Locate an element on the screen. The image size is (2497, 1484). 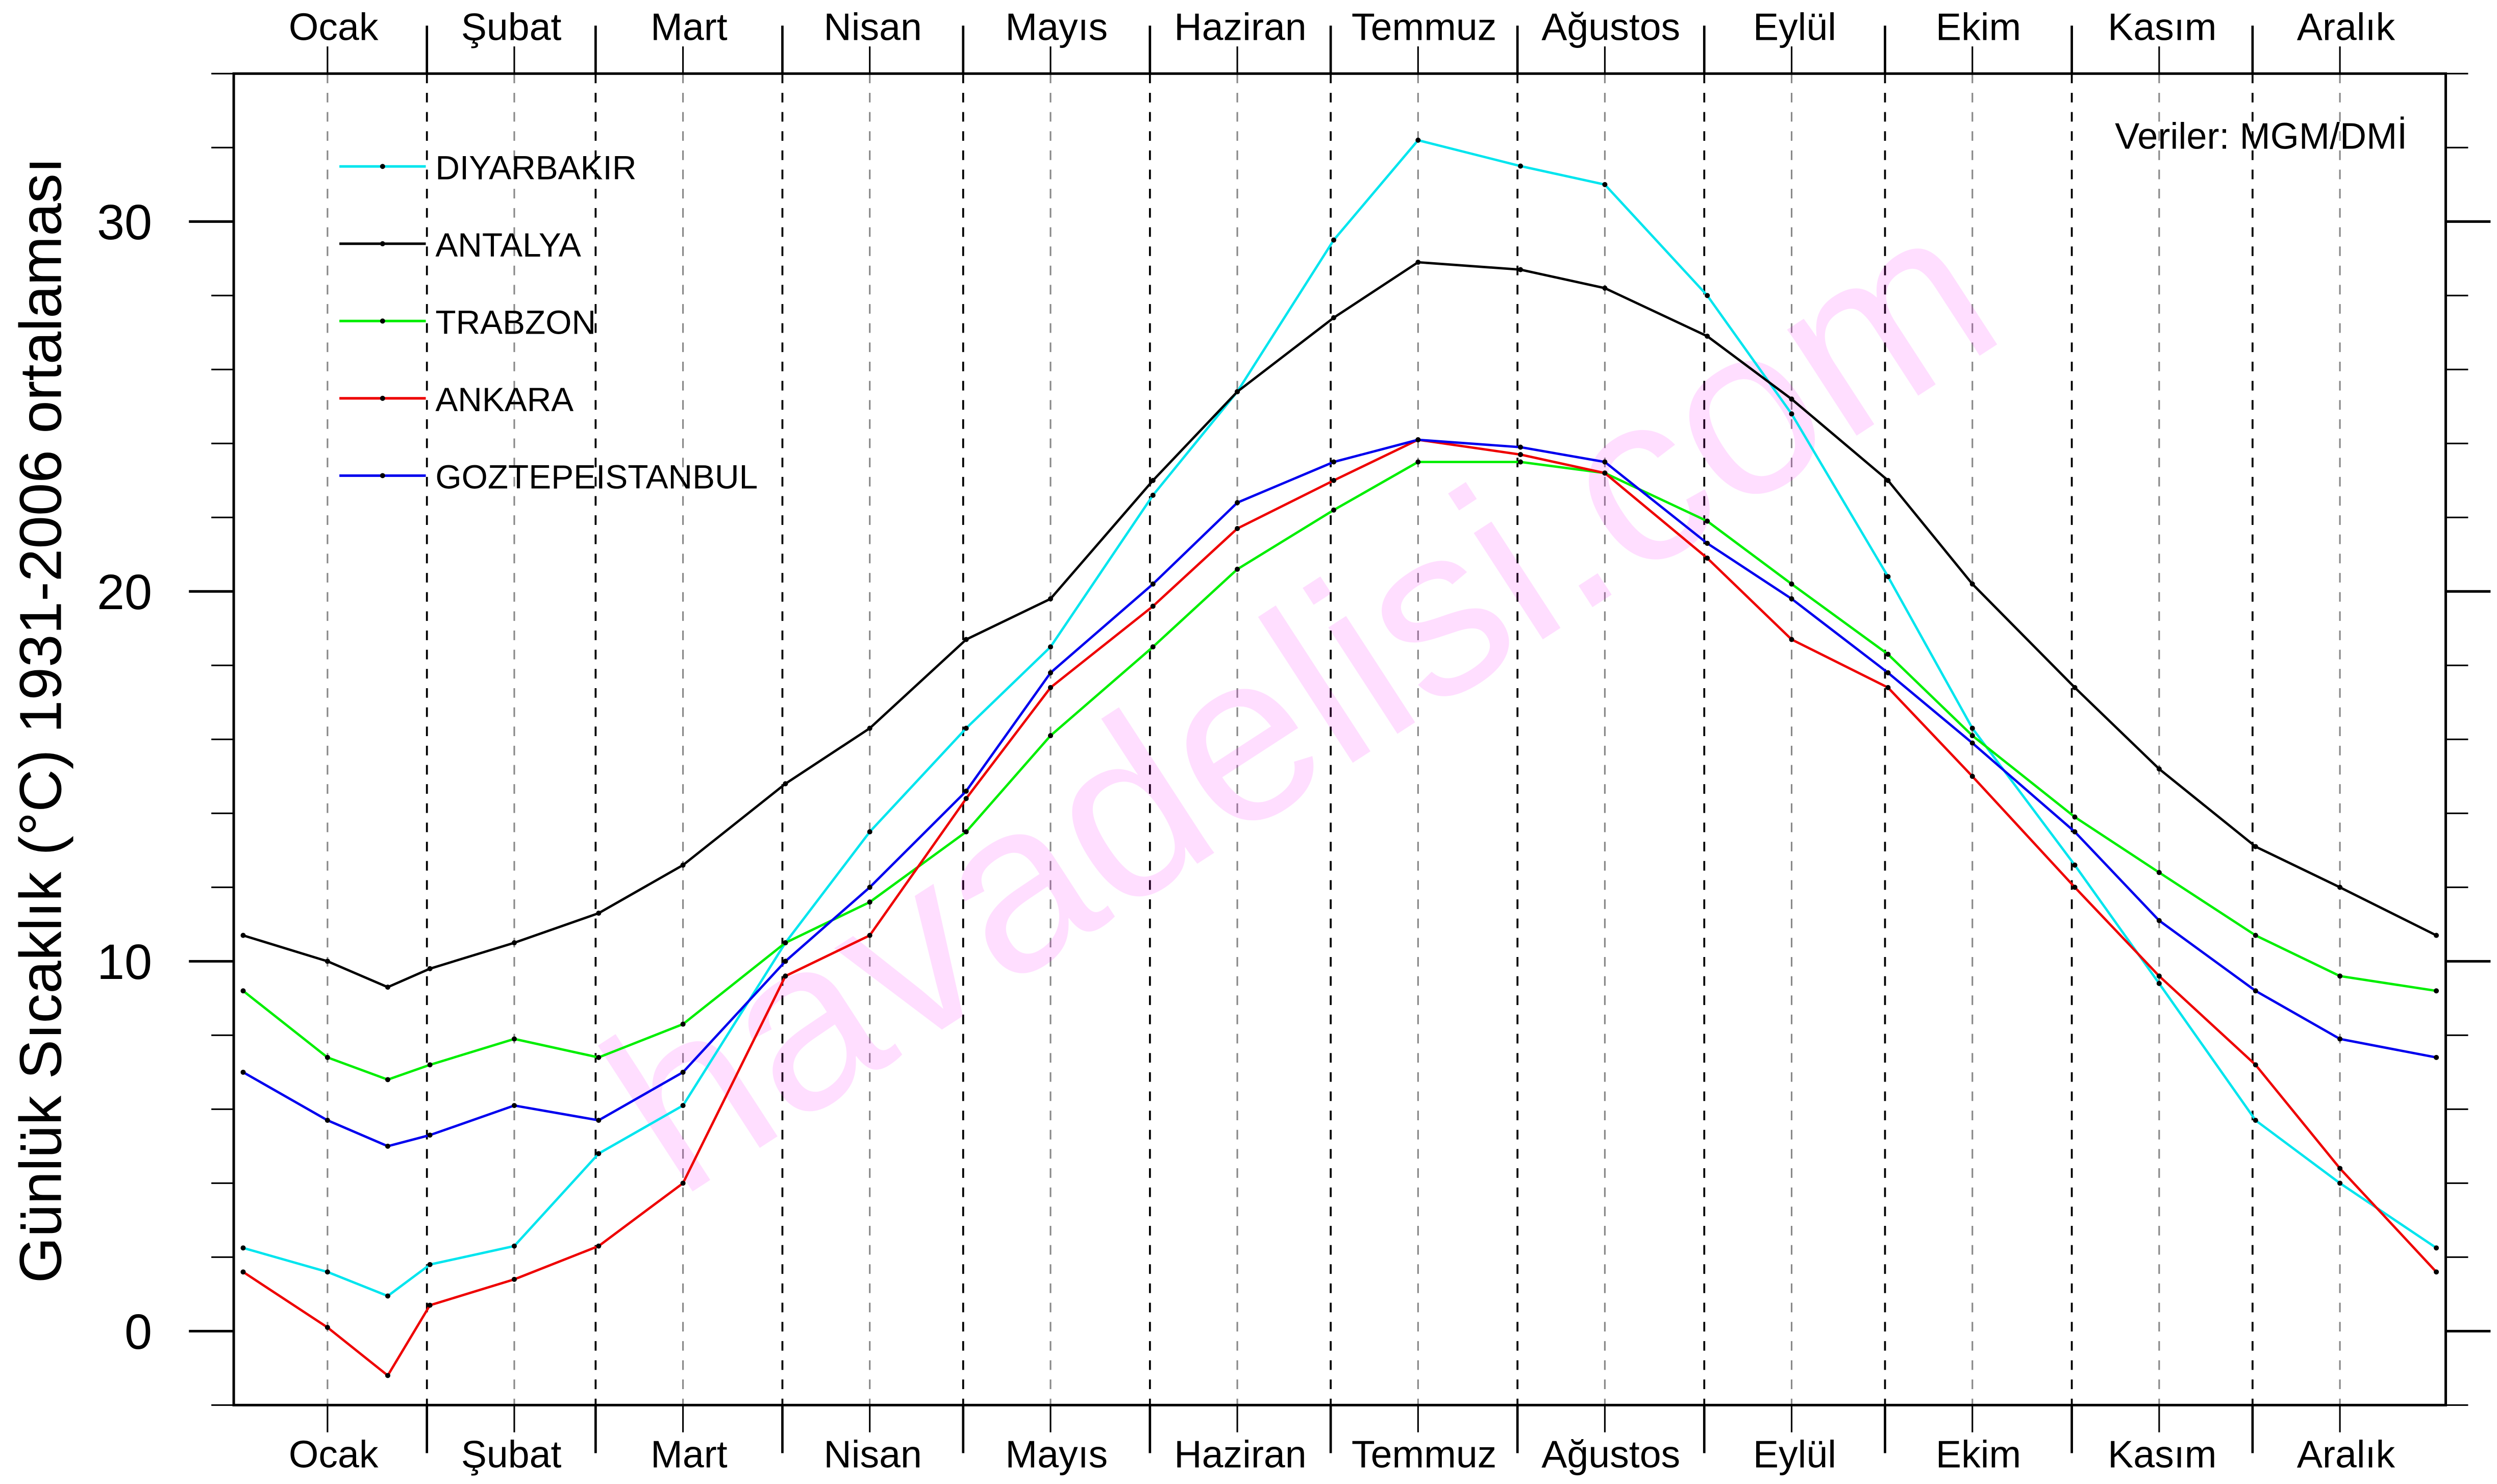
y-tick-label: 30 is located at coordinates (125, 222).